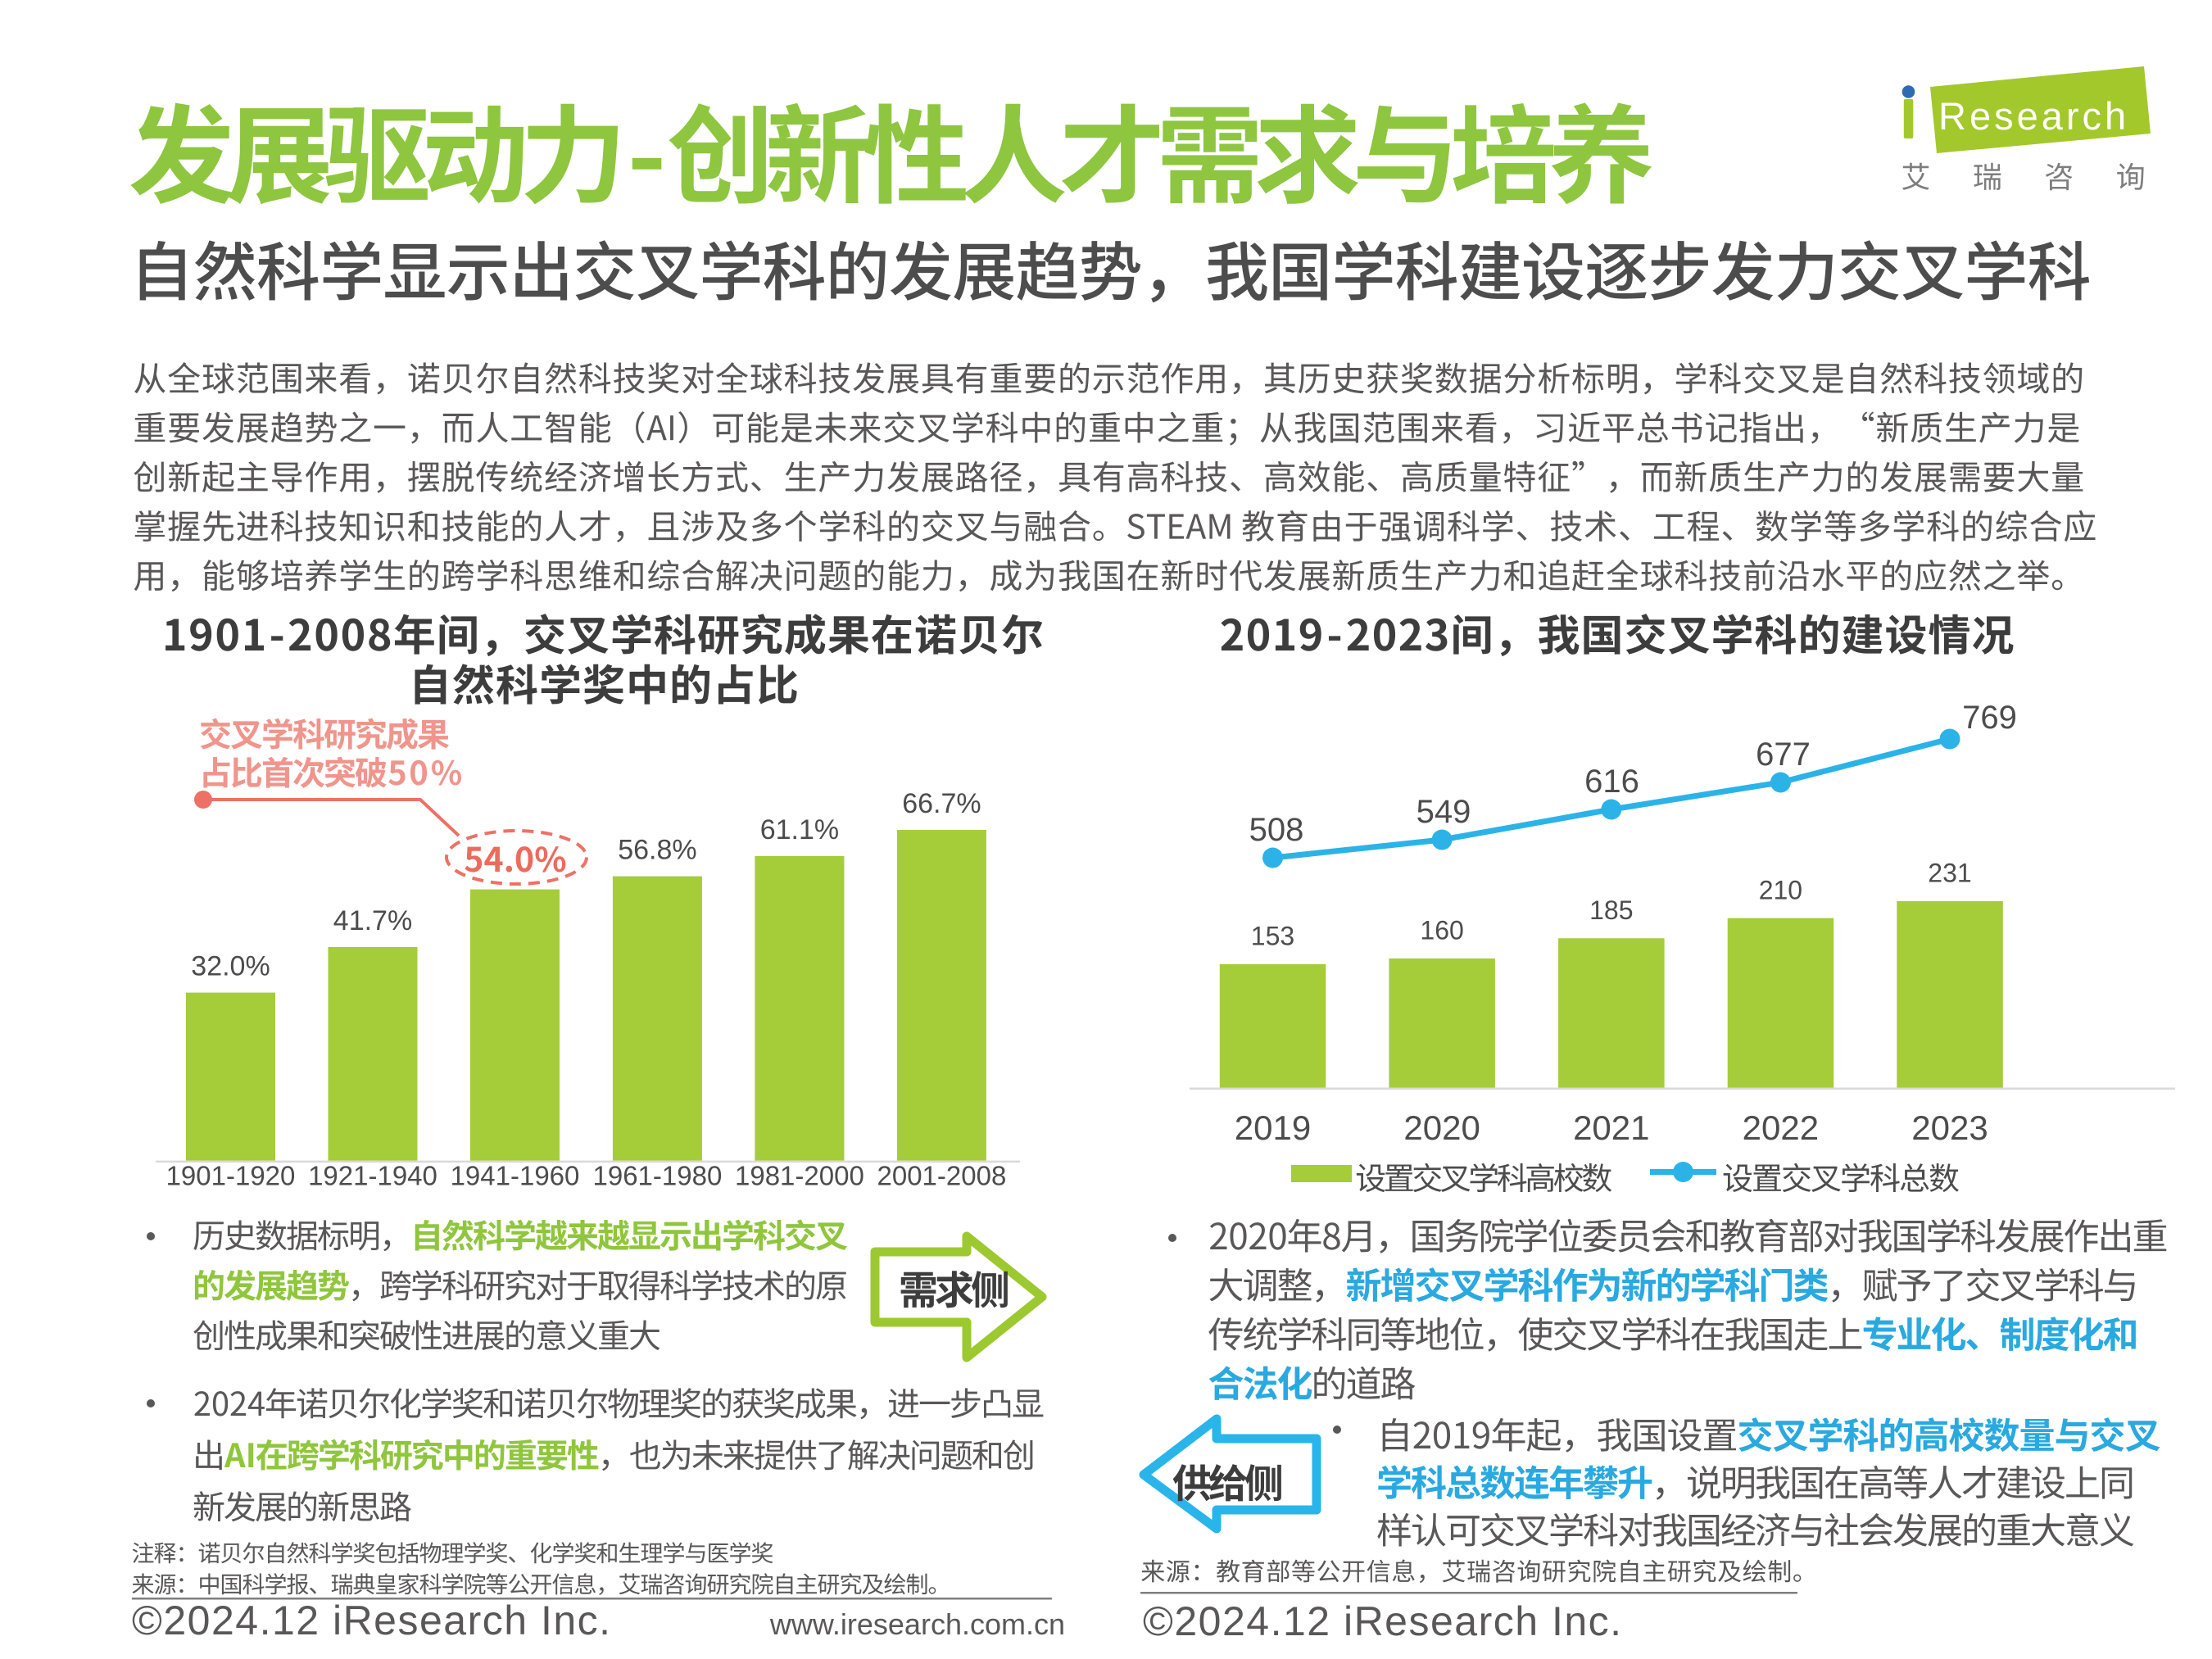  Describe the element at coordinates (1611, 1127) in the screenshot. I see `svg-text: 2021` at that location.